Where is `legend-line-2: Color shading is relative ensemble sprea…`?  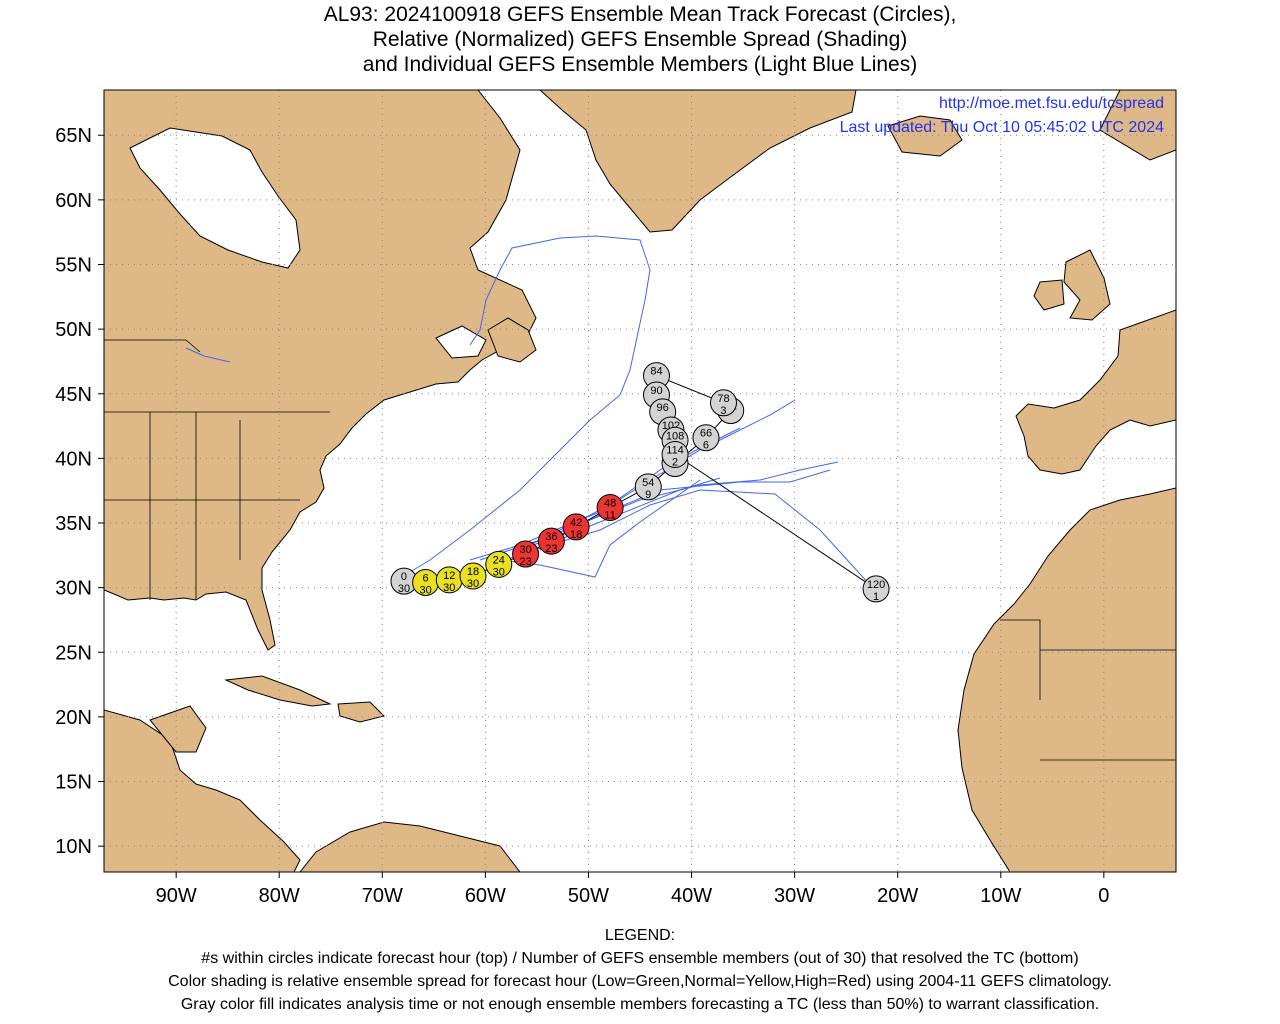 legend-line-2: Color shading is relative ensemble sprea… is located at coordinates (640, 981).